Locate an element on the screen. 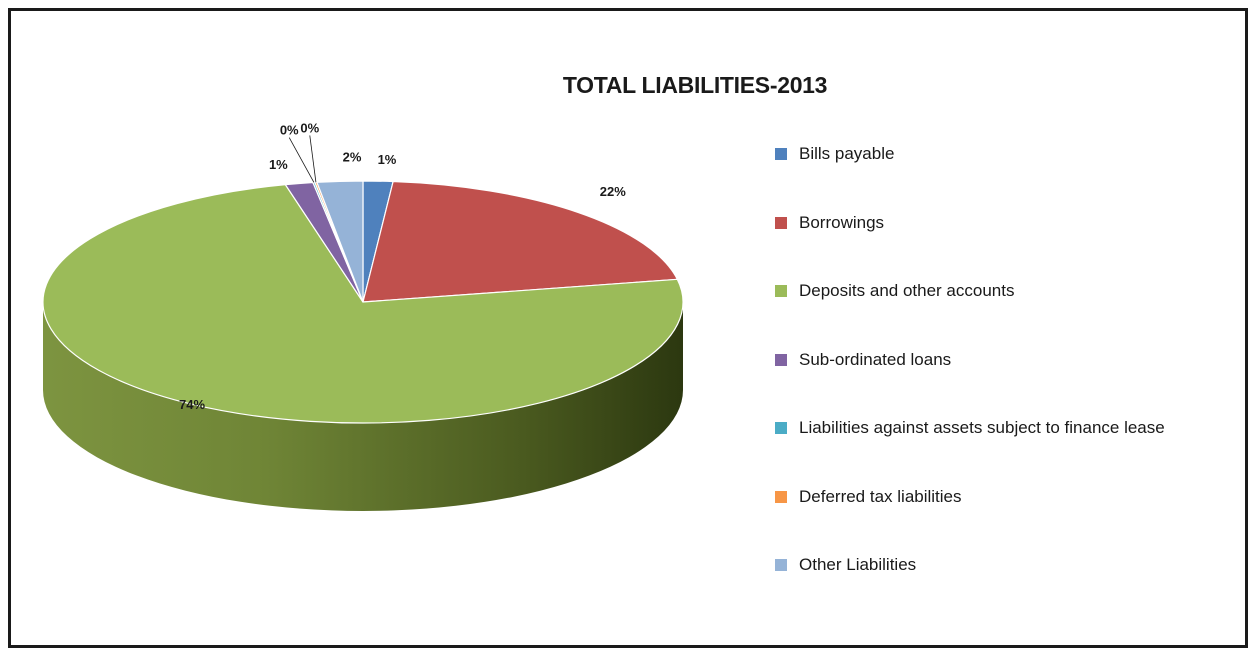 The image size is (1255, 648). legend-label: Sub-ordinated loans is located at coordinates (875, 359).